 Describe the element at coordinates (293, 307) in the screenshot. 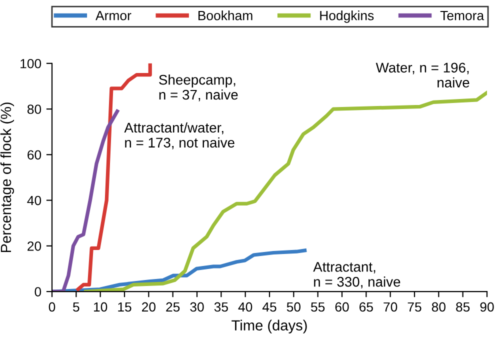

I see `x-tick-label: 50` at that location.